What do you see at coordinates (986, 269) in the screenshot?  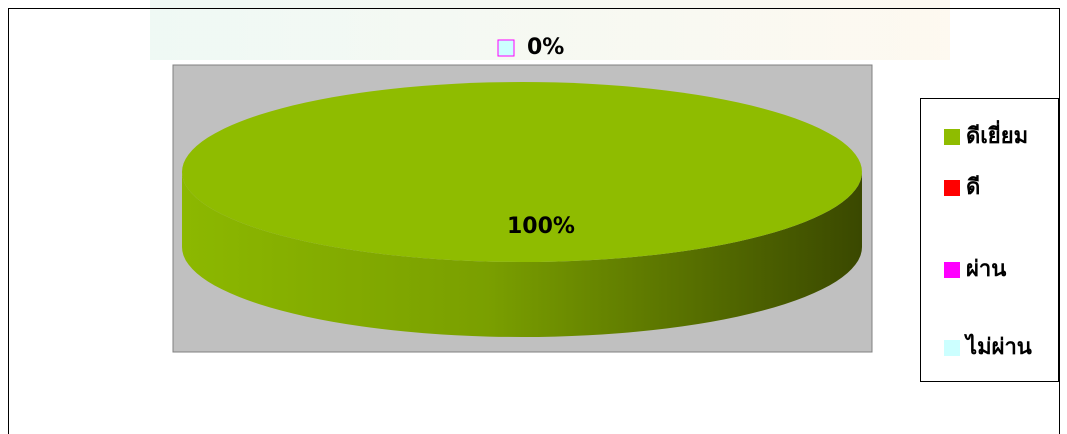 I see `legend-label: ผ่าน` at bounding box center [986, 269].